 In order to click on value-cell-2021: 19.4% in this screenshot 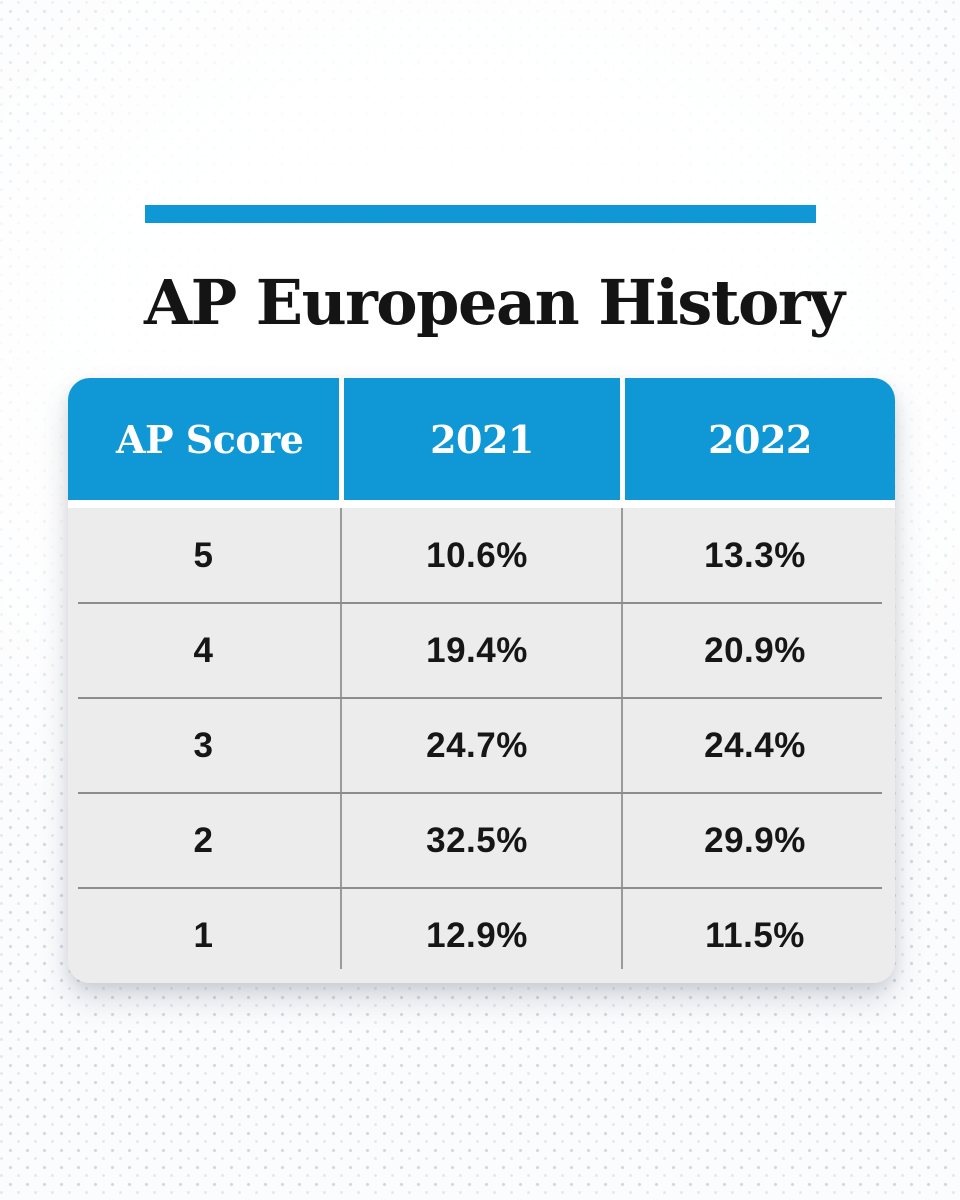, I will do `click(477, 650)`.